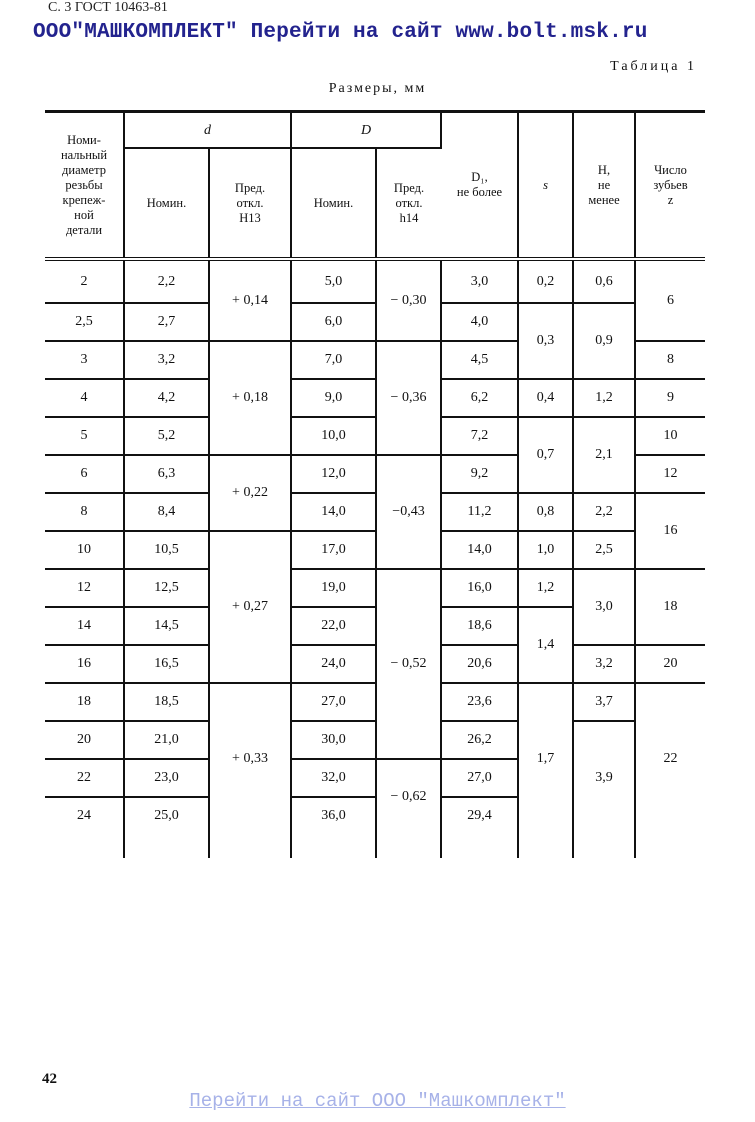 This screenshot has height=1122, width=755. I want to click on cell-D1: 20,6, so click(480, 664).